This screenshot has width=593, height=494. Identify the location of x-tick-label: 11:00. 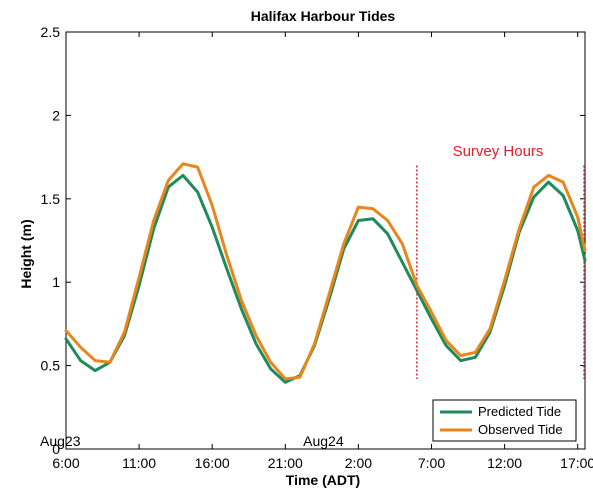
(139, 463).